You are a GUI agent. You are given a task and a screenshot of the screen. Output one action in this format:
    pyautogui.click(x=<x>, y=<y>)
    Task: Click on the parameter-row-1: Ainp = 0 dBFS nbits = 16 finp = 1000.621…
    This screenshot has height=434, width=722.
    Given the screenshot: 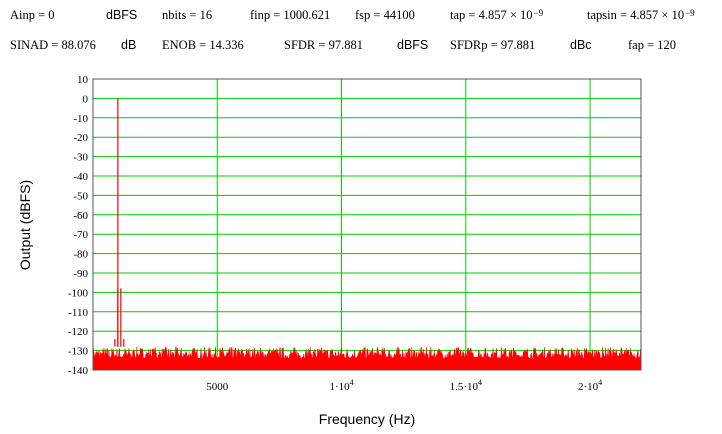 What is the action you would take?
    pyautogui.click(x=361, y=18)
    